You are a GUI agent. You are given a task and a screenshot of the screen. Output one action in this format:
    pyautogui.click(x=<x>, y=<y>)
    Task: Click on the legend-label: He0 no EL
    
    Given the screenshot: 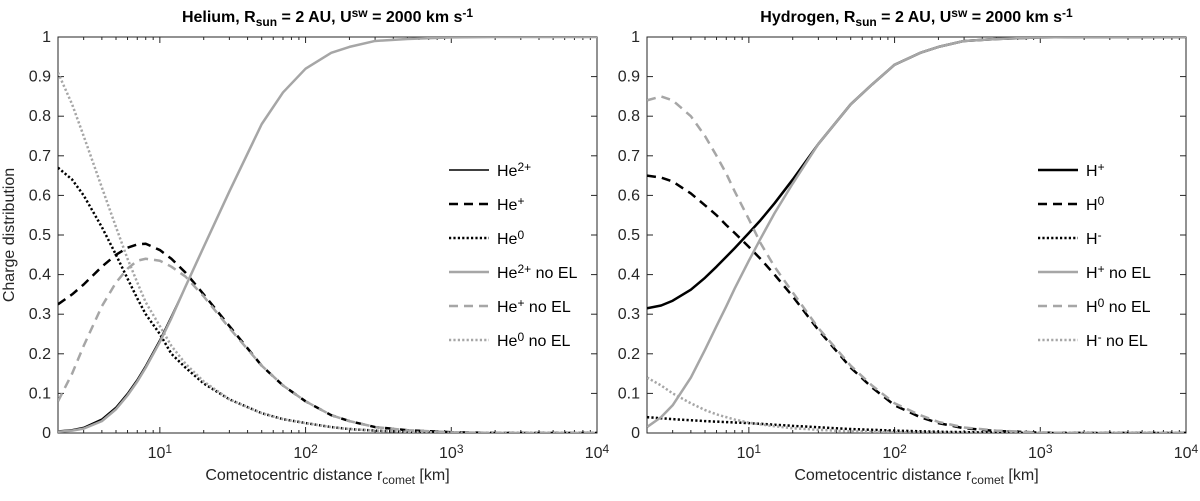 What is the action you would take?
    pyautogui.click(x=534, y=340)
    